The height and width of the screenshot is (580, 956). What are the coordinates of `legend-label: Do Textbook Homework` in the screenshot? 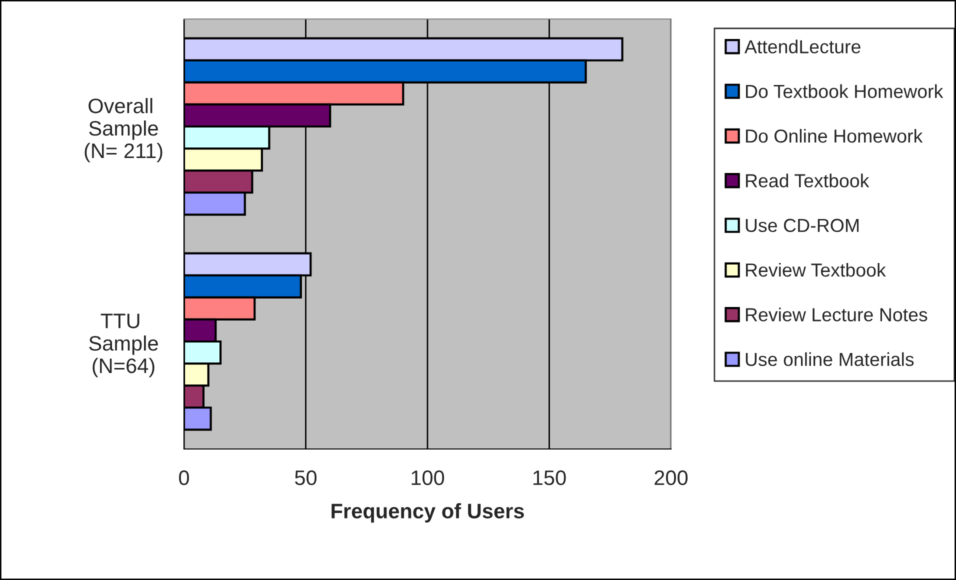 It's located at (845, 91).